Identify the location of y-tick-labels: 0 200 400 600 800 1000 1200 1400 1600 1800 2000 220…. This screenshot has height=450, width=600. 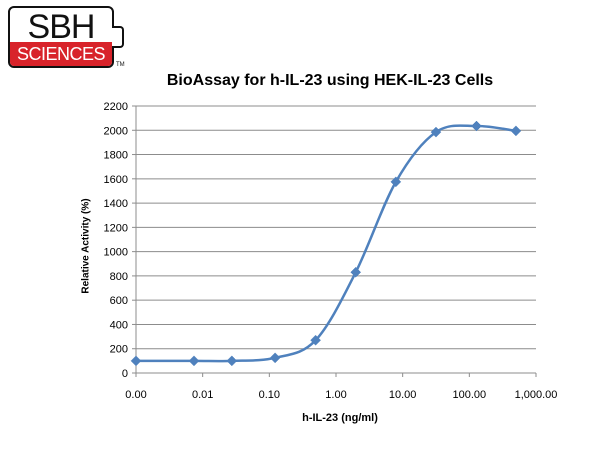
(116, 240).